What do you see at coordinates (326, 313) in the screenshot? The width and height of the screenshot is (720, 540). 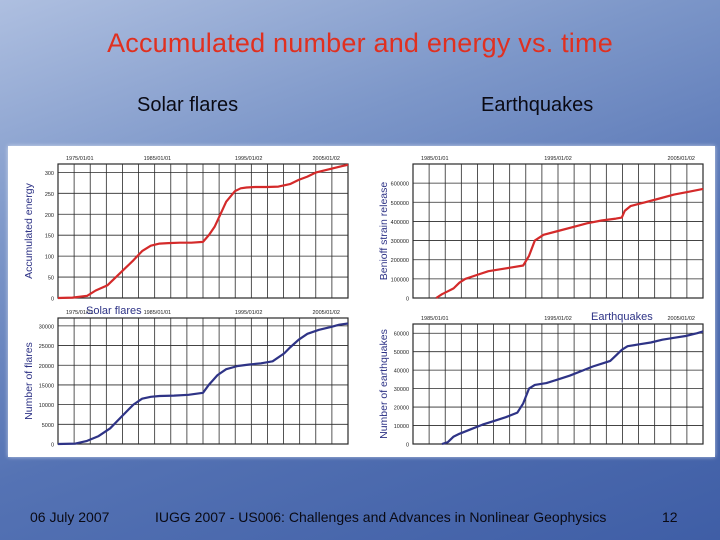 I see `solar-count-date-label: 2005/01/02` at bounding box center [326, 313].